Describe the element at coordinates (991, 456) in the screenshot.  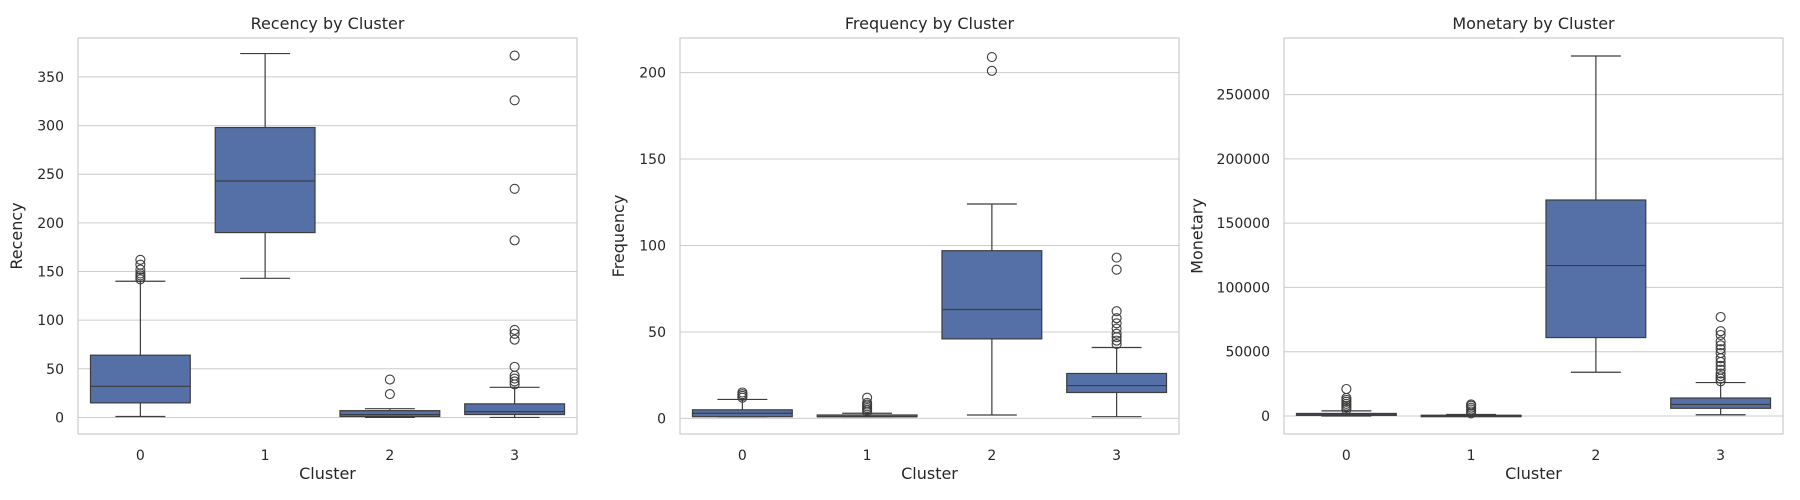
I see `x-tick-label: 2` at that location.